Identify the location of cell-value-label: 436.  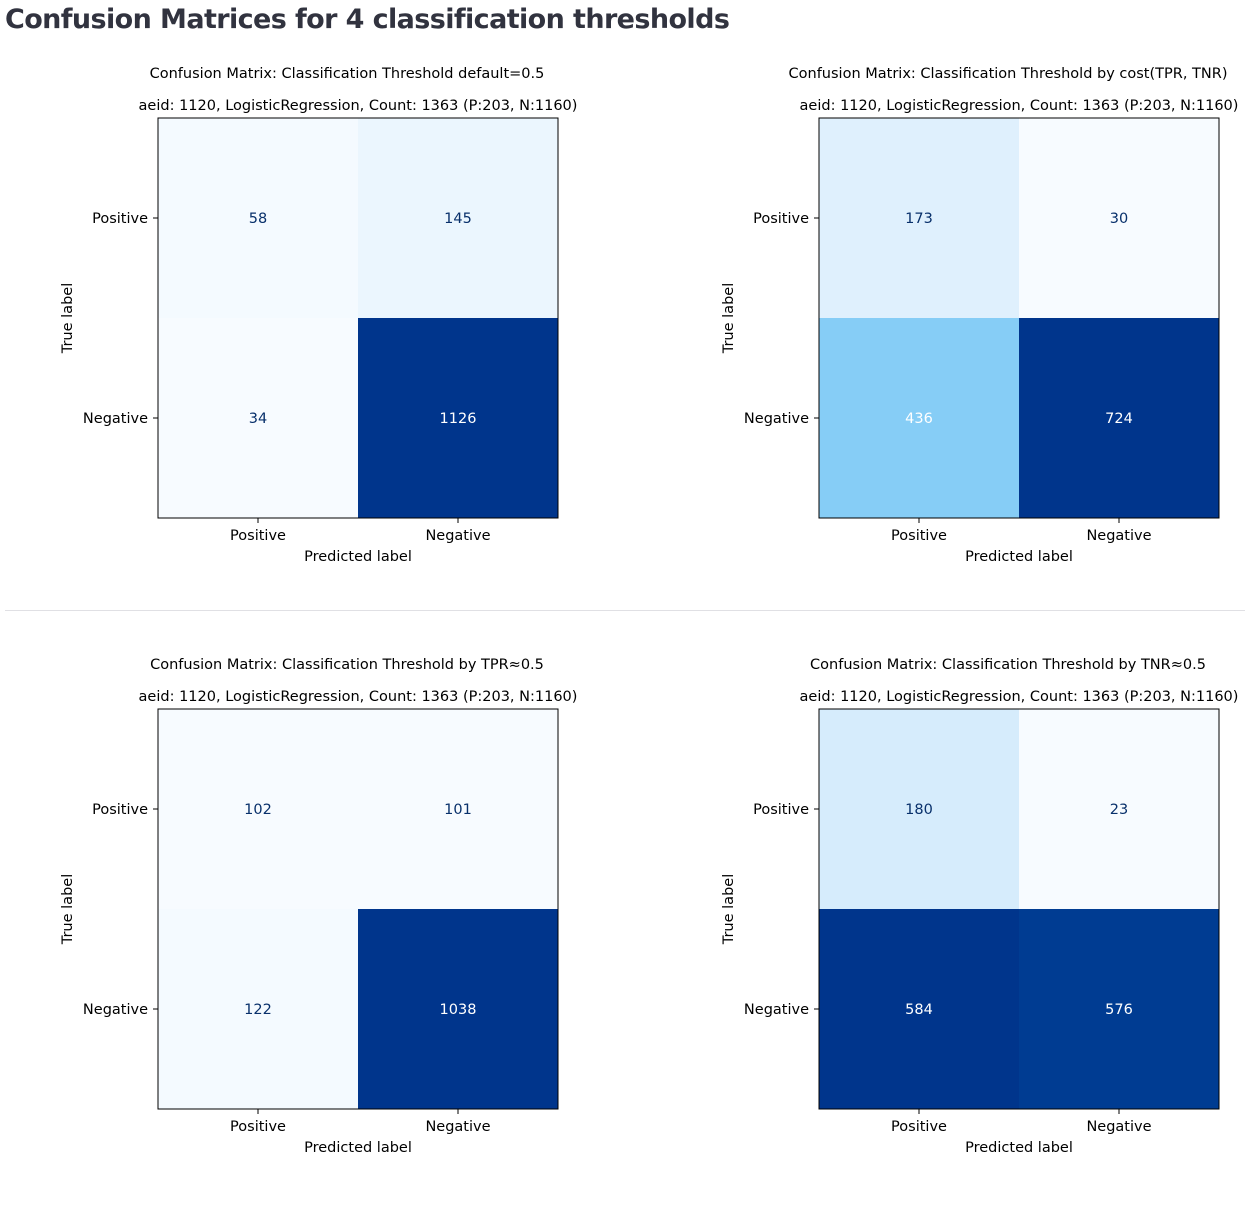
(919, 419).